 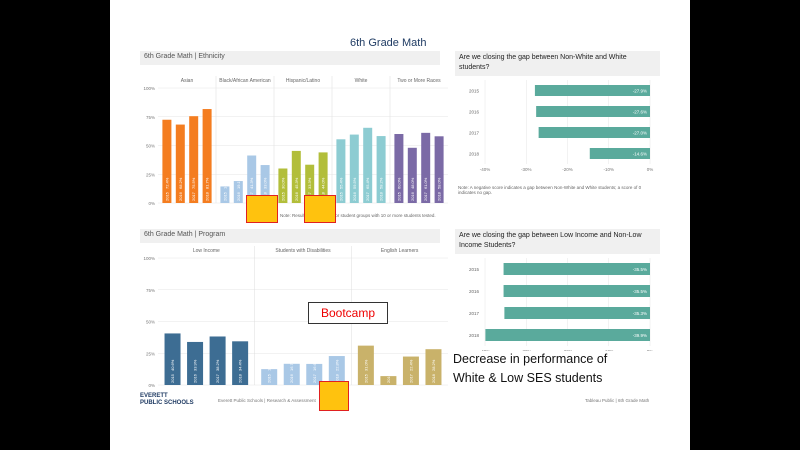 I want to click on x-tick-label: -30%, so click(x=526, y=350).